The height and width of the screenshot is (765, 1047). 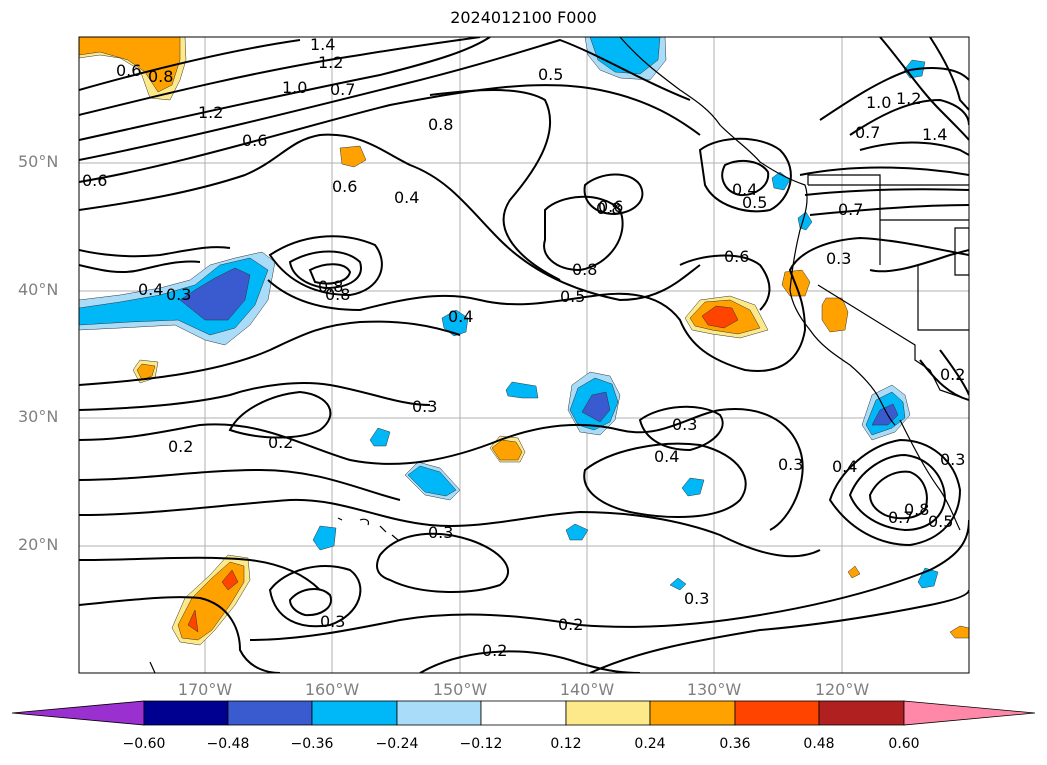 I want to click on colorbar-tick-label: 0.48, so click(x=819, y=744).